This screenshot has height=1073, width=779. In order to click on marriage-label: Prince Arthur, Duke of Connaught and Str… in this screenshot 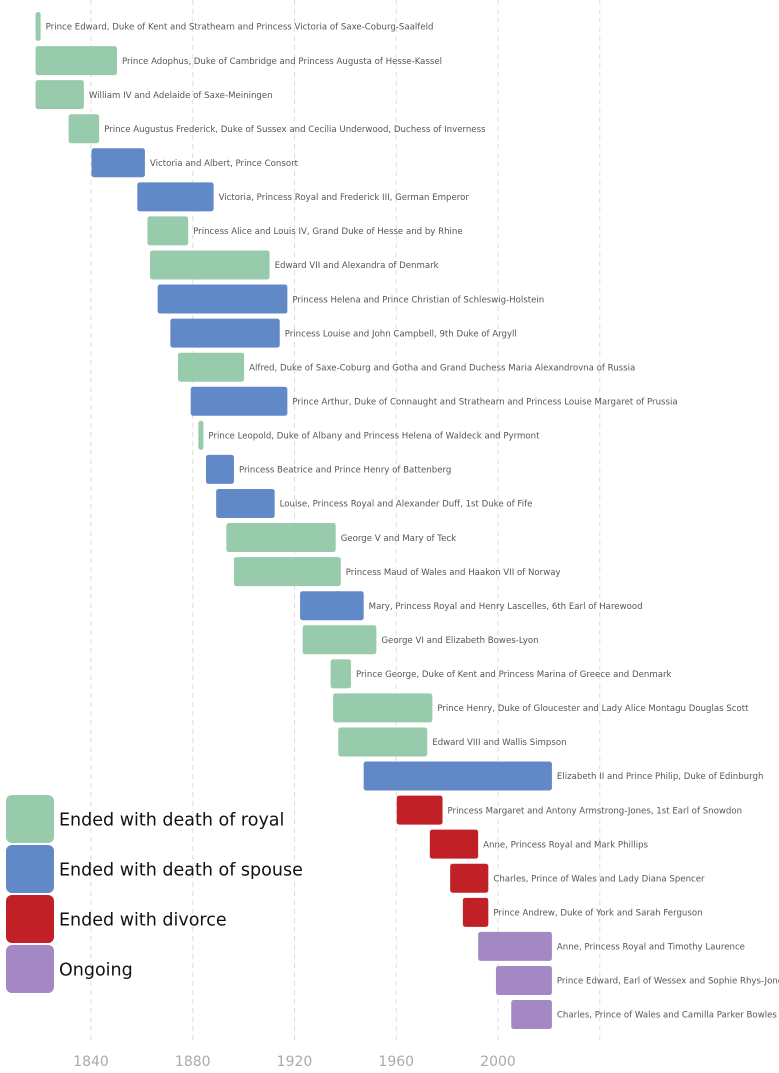, I will do `click(484, 402)`.